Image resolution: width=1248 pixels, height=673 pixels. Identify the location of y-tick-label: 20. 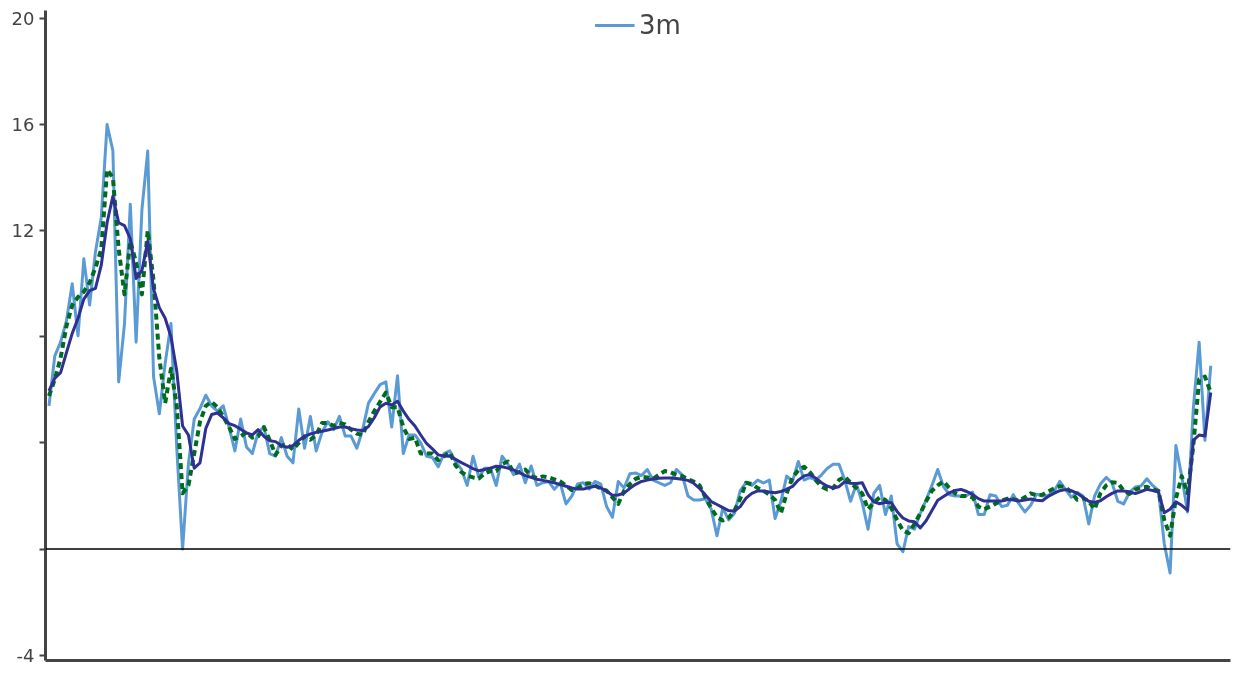
(23, 18).